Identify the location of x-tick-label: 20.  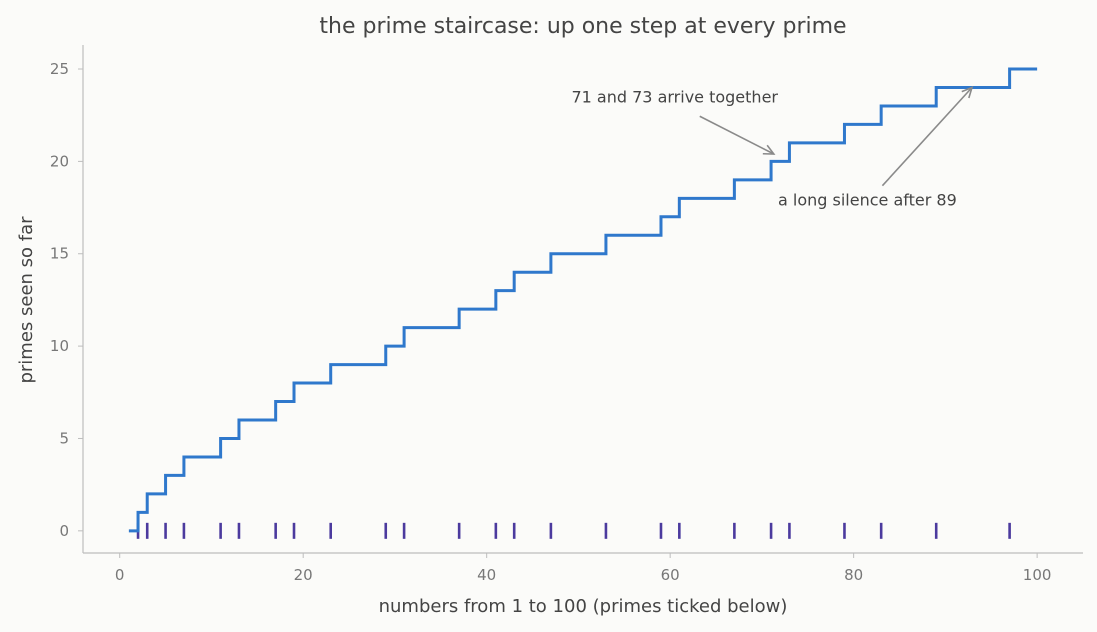
(303, 575).